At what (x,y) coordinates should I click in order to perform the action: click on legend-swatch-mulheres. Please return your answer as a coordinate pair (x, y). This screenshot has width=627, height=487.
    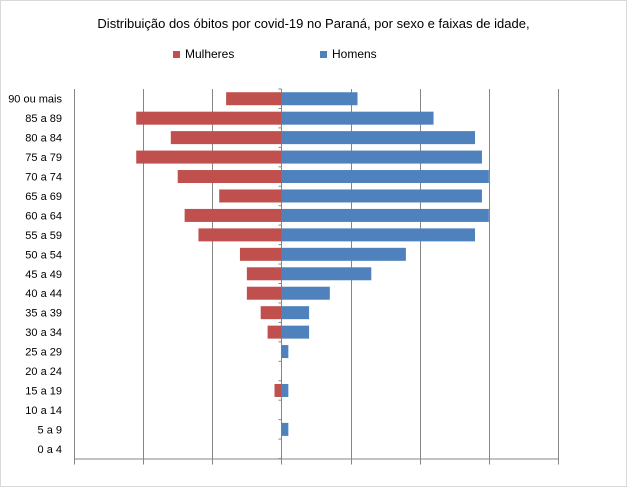
    Looking at the image, I should click on (176, 54).